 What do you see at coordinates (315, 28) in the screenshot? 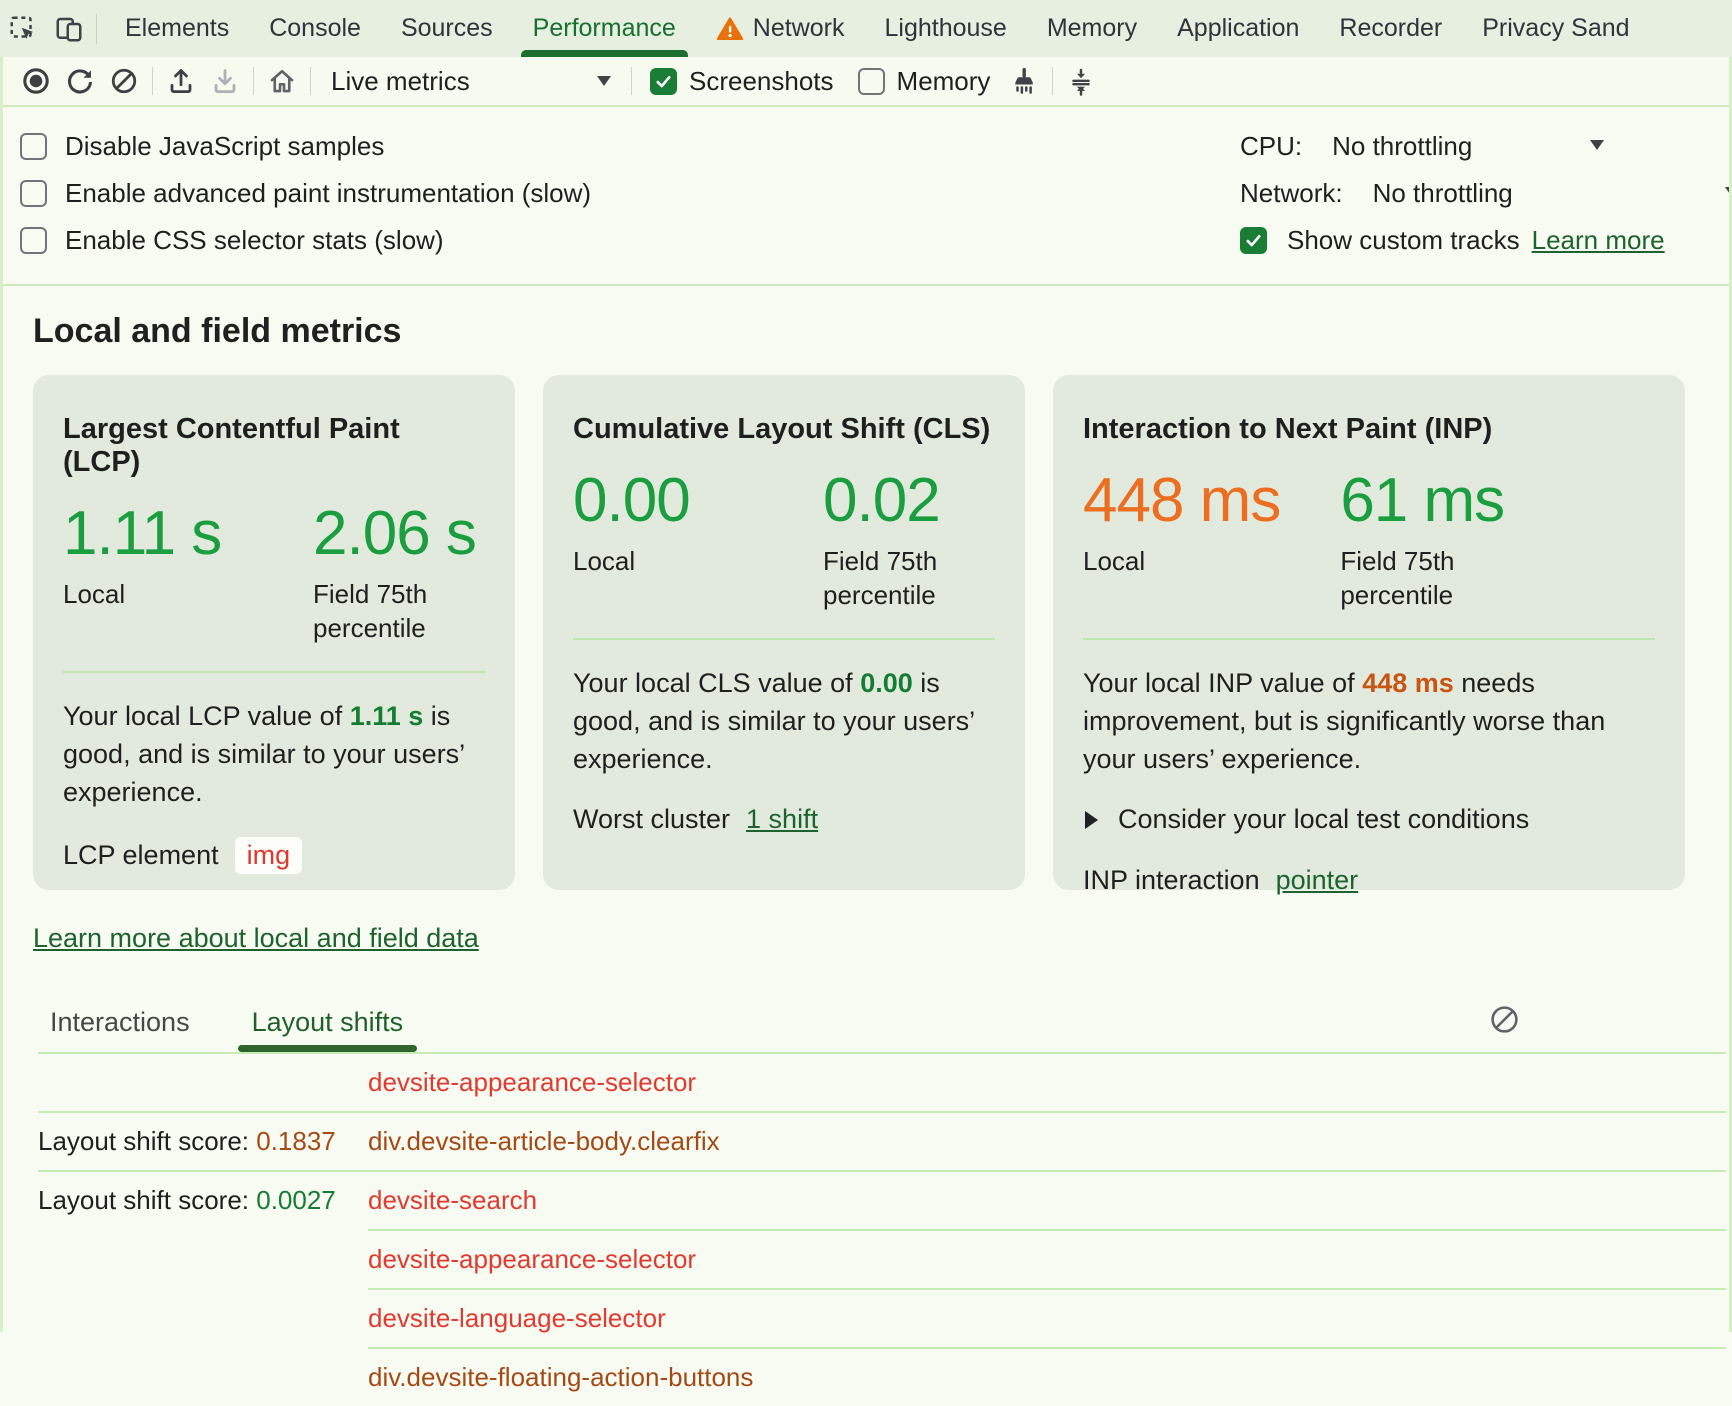
I see `tab-console: Console` at bounding box center [315, 28].